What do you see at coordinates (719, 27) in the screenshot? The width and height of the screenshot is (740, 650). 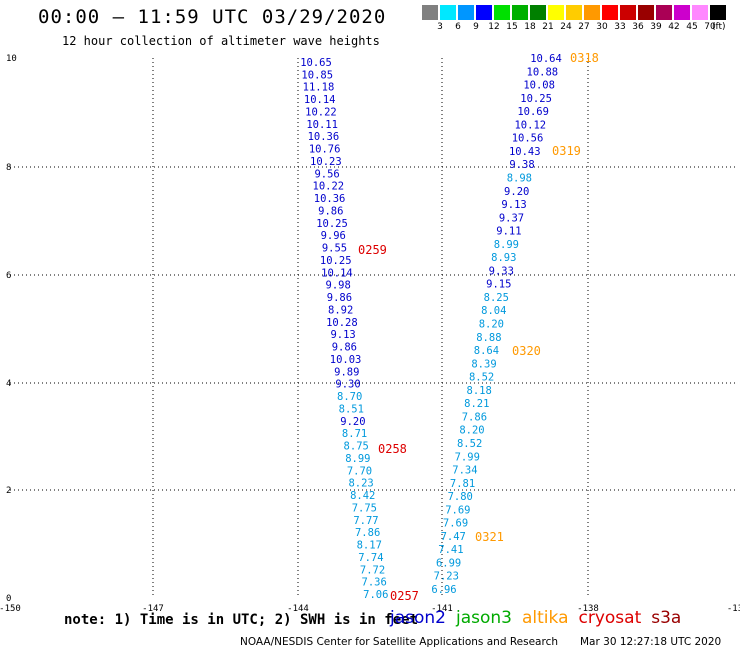 I see `color-scale-unit: (ft)` at bounding box center [719, 27].